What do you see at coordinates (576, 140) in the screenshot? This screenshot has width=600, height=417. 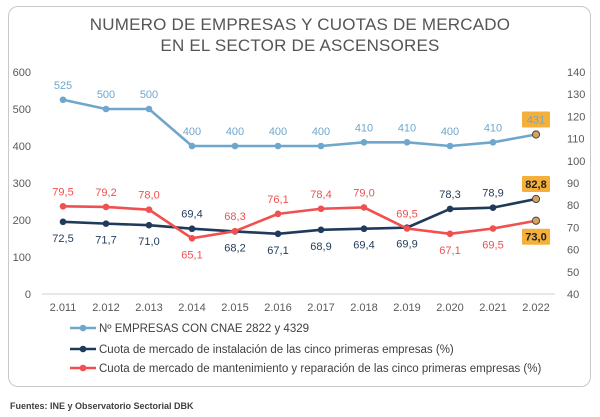 I see `right-axis-tick-label: 110` at bounding box center [576, 140].